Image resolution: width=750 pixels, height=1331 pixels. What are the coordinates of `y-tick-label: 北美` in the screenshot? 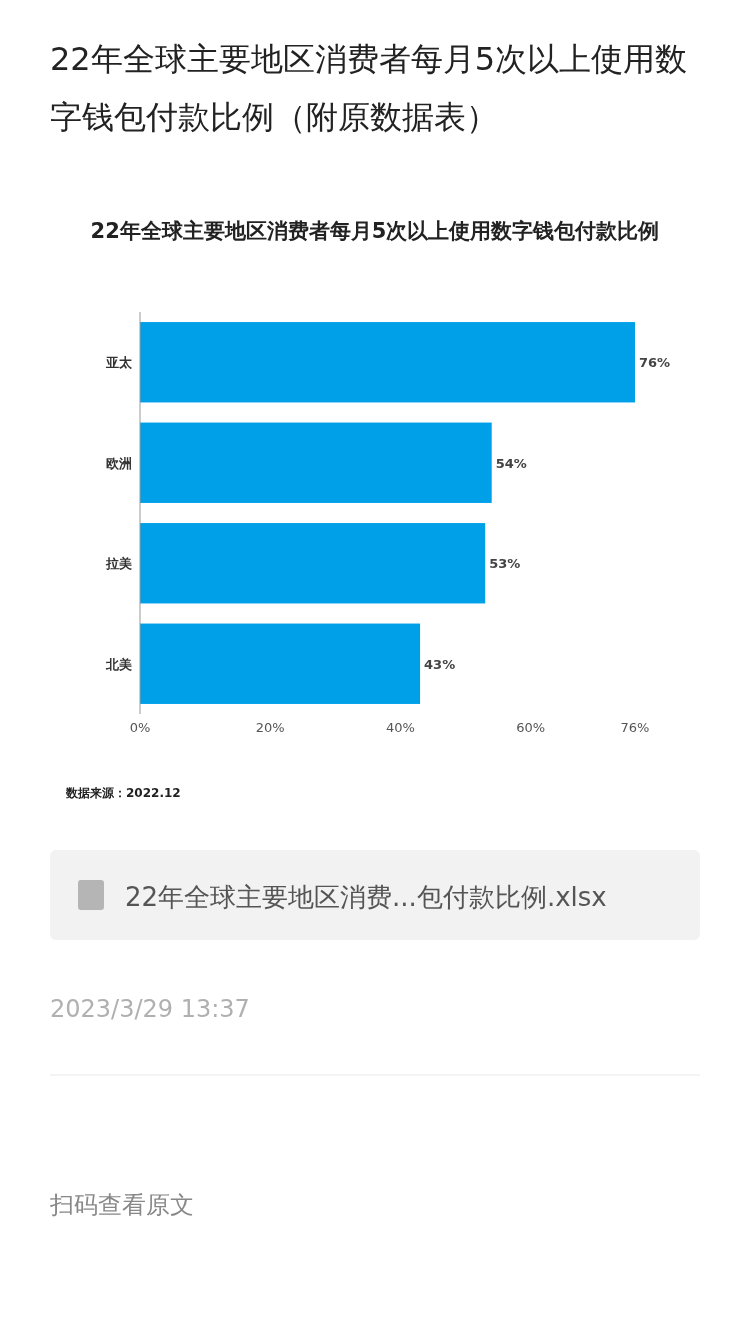 It's located at (118, 664).